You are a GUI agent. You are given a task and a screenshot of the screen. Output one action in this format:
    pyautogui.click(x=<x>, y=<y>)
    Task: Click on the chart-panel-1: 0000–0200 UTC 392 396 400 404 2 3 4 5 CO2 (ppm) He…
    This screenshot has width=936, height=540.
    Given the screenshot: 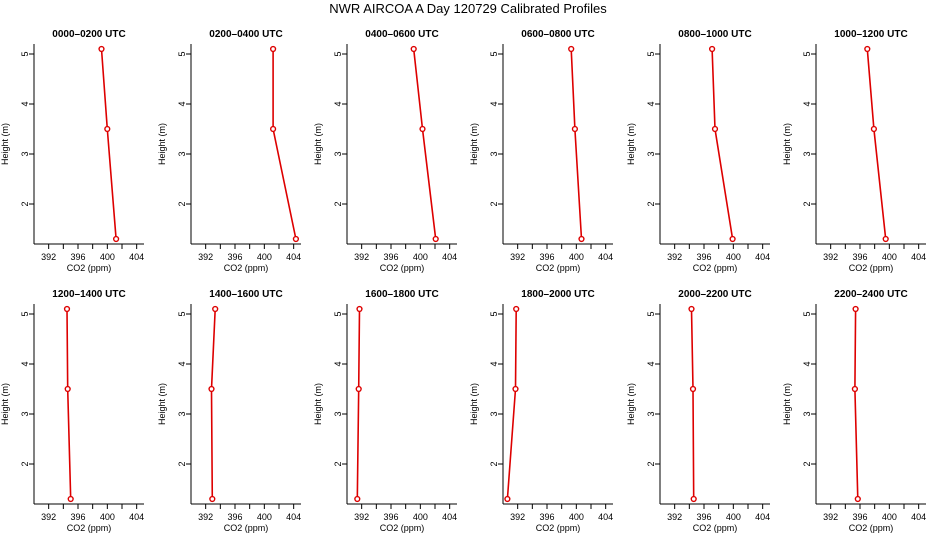 What is the action you would take?
    pyautogui.click(x=72, y=151)
    